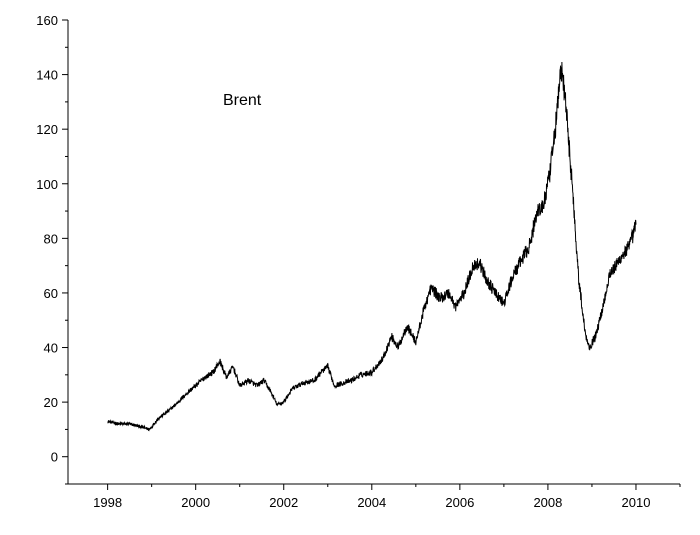  I want to click on y-tick-label: 100, so click(47, 184).